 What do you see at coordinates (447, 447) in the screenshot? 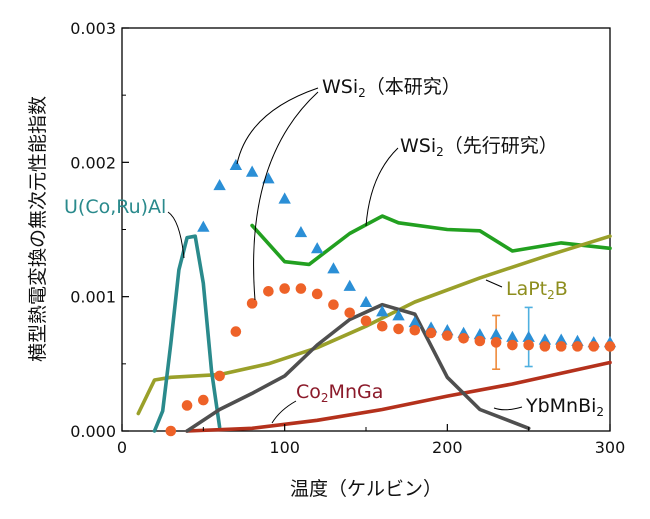
I see `x-tick-label: 200` at bounding box center [447, 447].